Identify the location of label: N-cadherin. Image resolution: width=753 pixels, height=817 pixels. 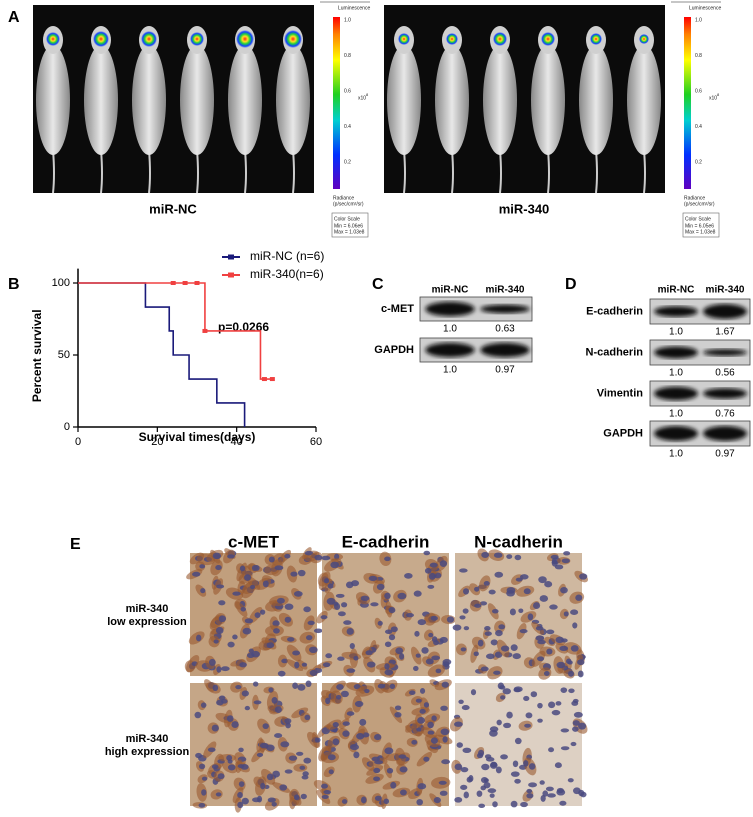
(518, 541).